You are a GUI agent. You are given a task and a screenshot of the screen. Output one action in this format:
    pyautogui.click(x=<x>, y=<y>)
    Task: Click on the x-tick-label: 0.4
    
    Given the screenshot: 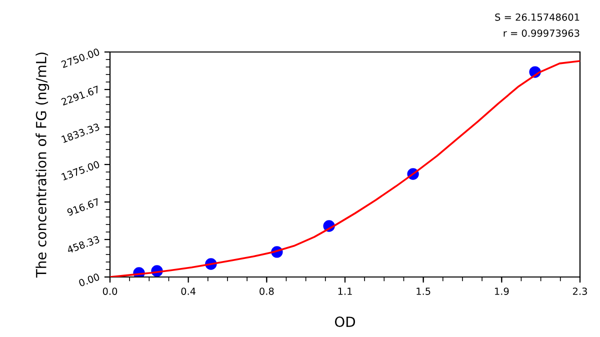 What is the action you would take?
    pyautogui.click(x=188, y=291)
    